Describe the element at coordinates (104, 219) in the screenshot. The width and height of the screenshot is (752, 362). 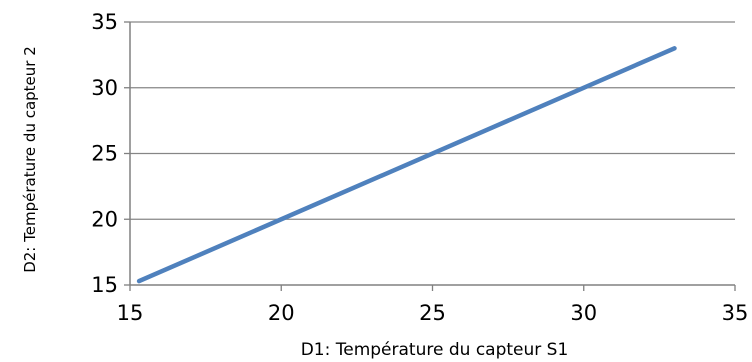
I see `y-tick-label: 20` at that location.